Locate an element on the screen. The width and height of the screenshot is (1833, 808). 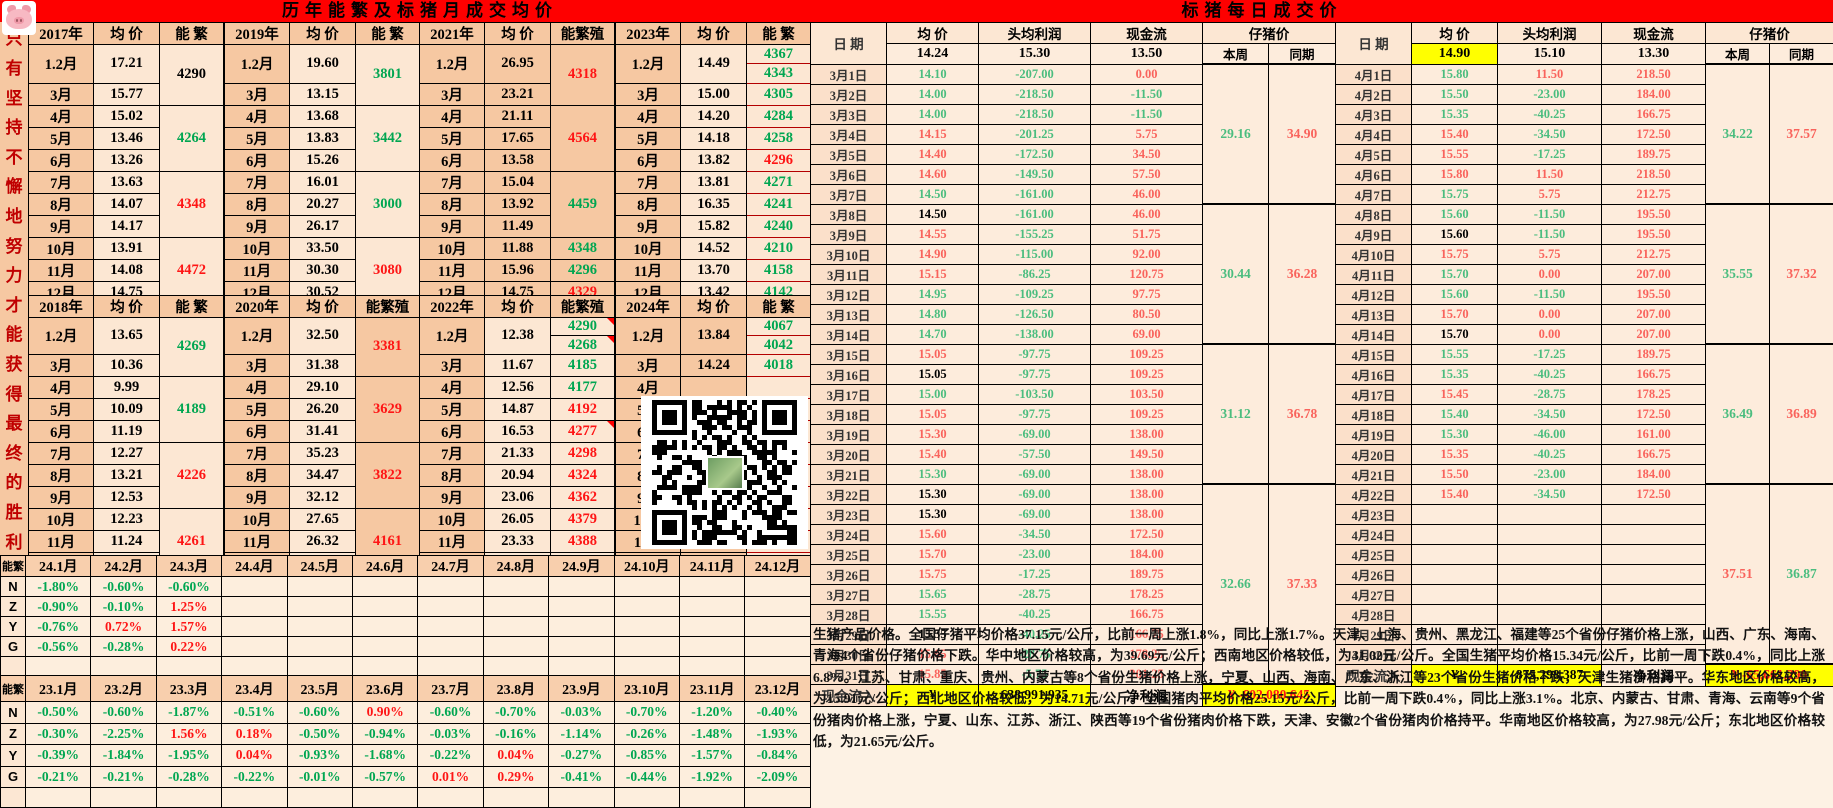
date-cell: 3月5日 is located at coordinates (849, 154).